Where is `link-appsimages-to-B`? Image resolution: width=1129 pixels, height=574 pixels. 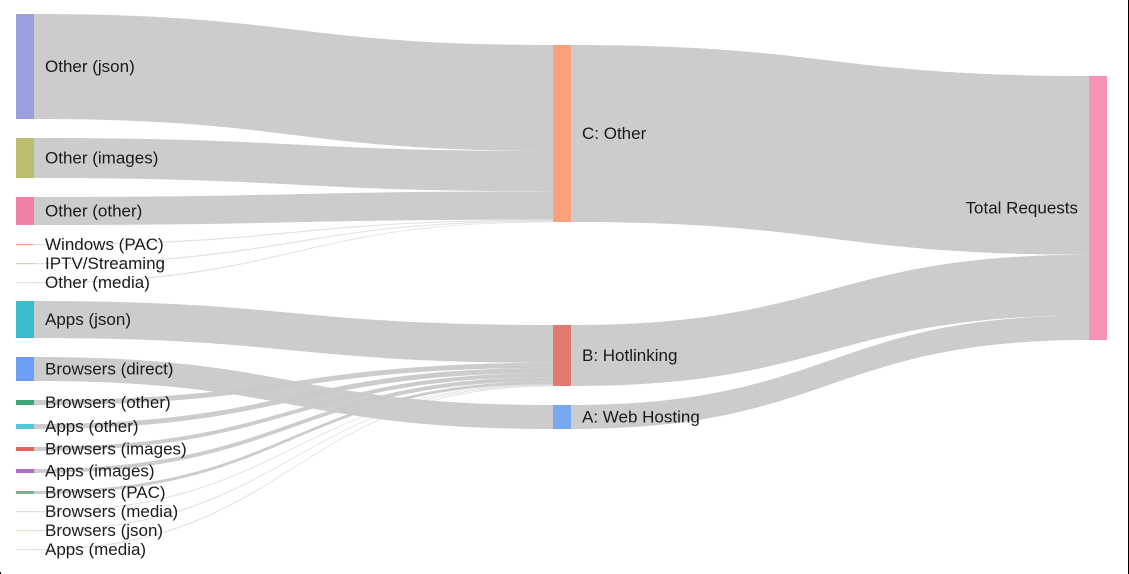 link-appsimages-to-B is located at coordinates (293, 425).